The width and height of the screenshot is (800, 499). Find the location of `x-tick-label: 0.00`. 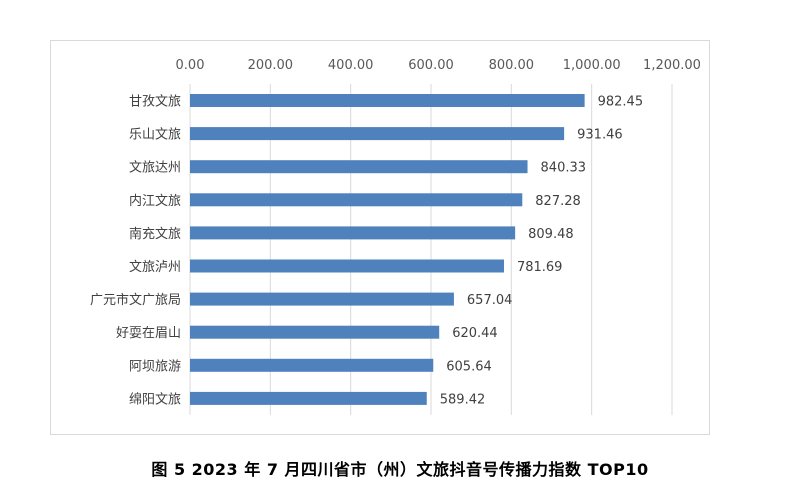

x-tick-label: 0.00 is located at coordinates (190, 65).